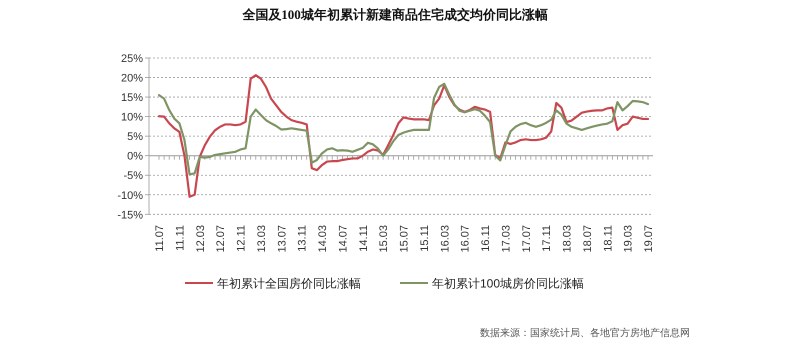 The width and height of the screenshot is (790, 347). Describe the element at coordinates (323, 239) in the screenshot. I see `x-tick-label: 14.03` at that location.